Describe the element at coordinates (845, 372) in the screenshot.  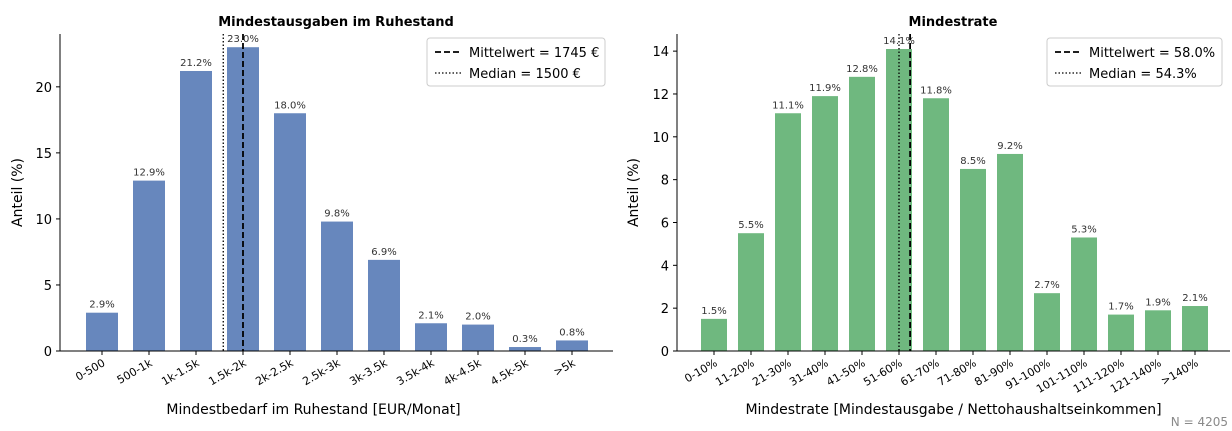
I see `chart2-x-tick-label: 41-50%` at that location.